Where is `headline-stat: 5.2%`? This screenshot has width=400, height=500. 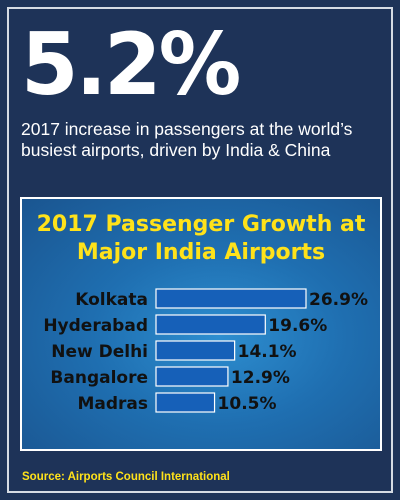
headline-stat: 5.2% is located at coordinates (131, 65).